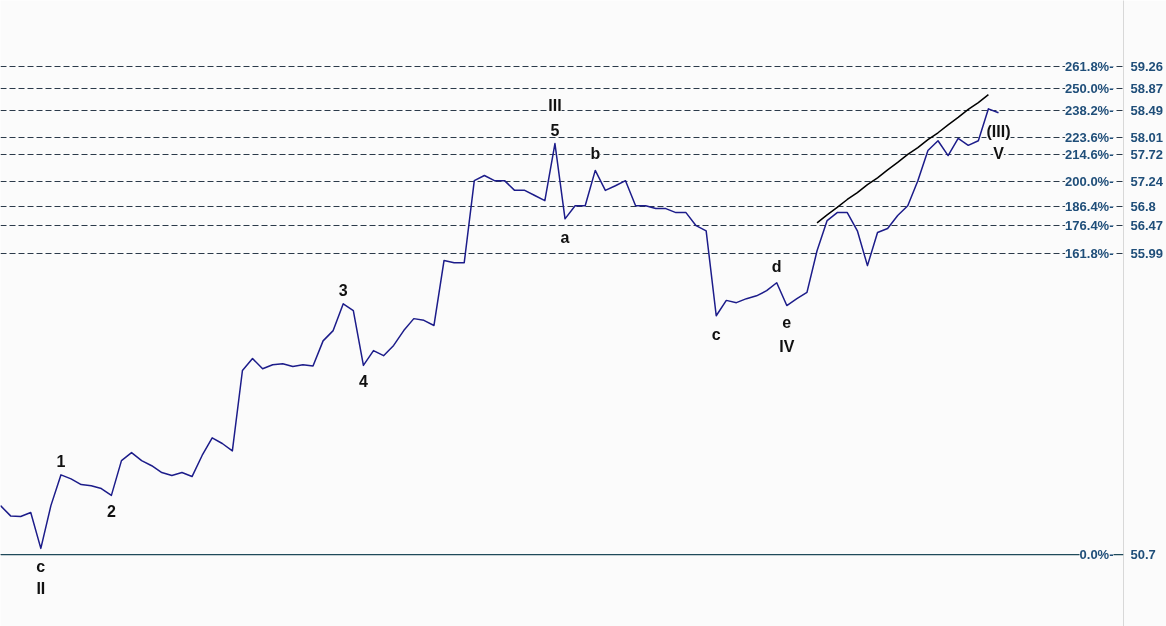 The height and width of the screenshot is (626, 1166). I want to click on annotation: 3, so click(343, 290).